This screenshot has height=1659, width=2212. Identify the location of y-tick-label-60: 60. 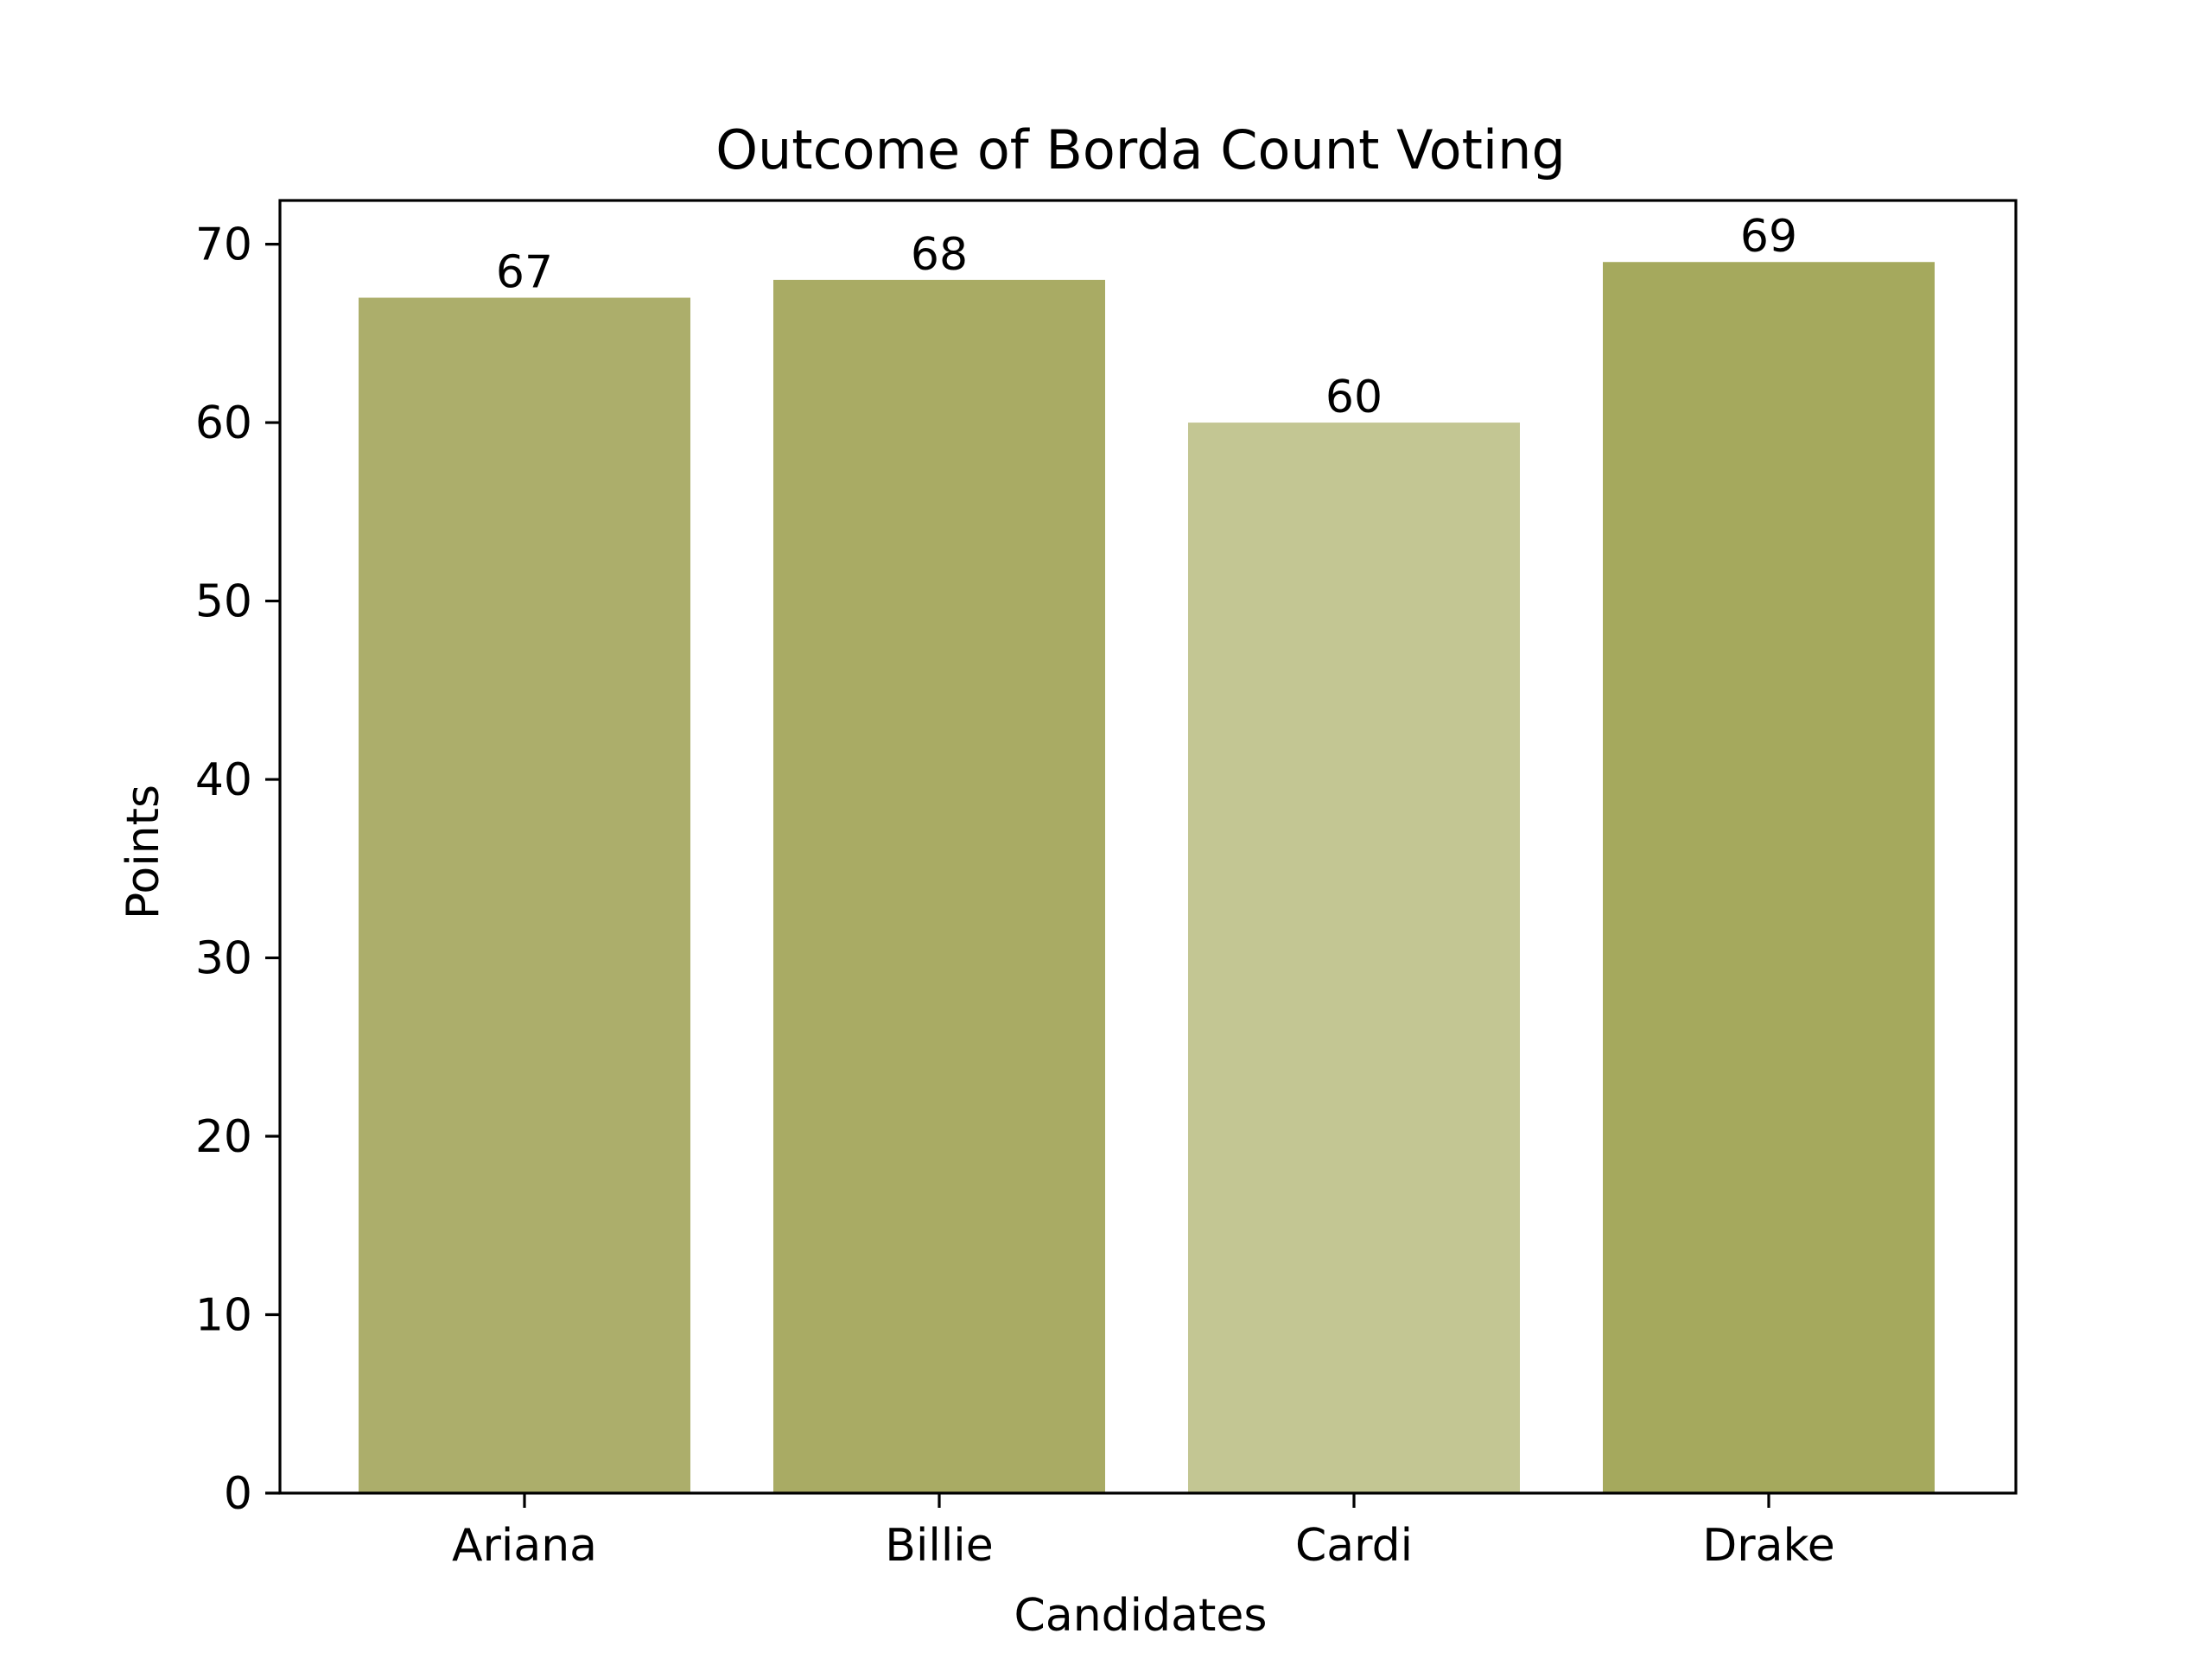
(223, 423).